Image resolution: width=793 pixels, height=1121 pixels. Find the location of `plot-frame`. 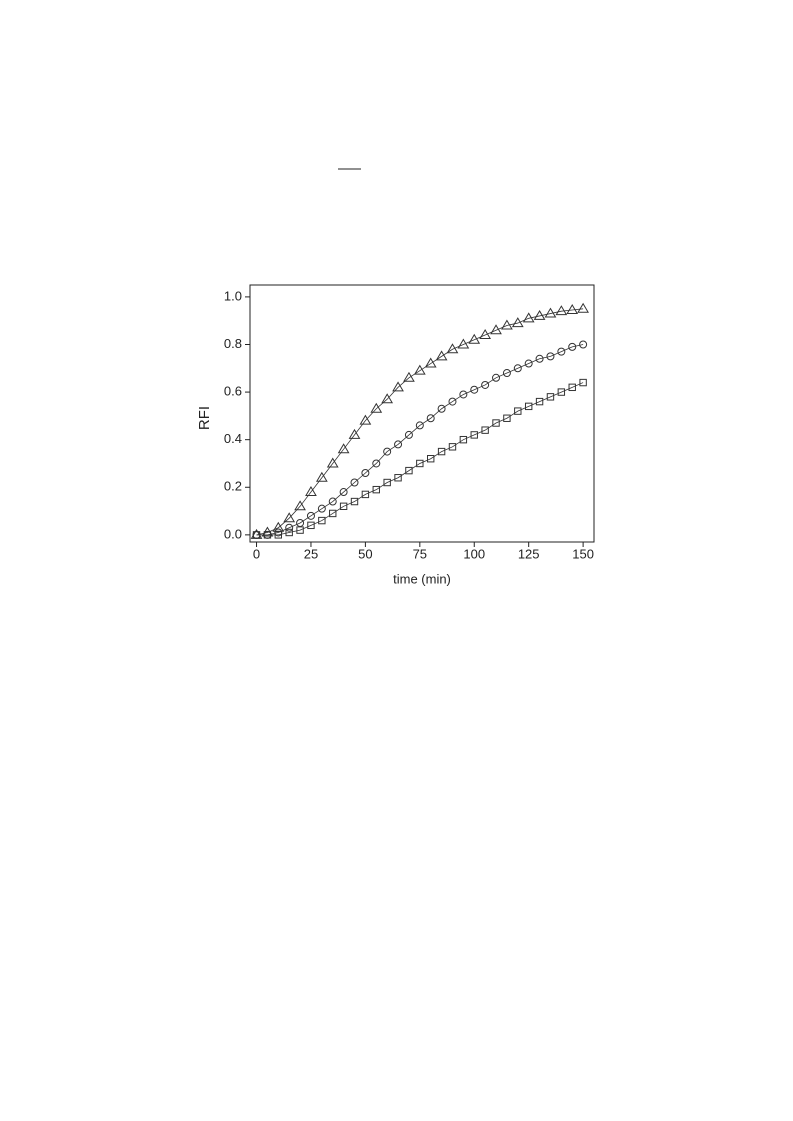

plot-frame is located at coordinates (422, 413).